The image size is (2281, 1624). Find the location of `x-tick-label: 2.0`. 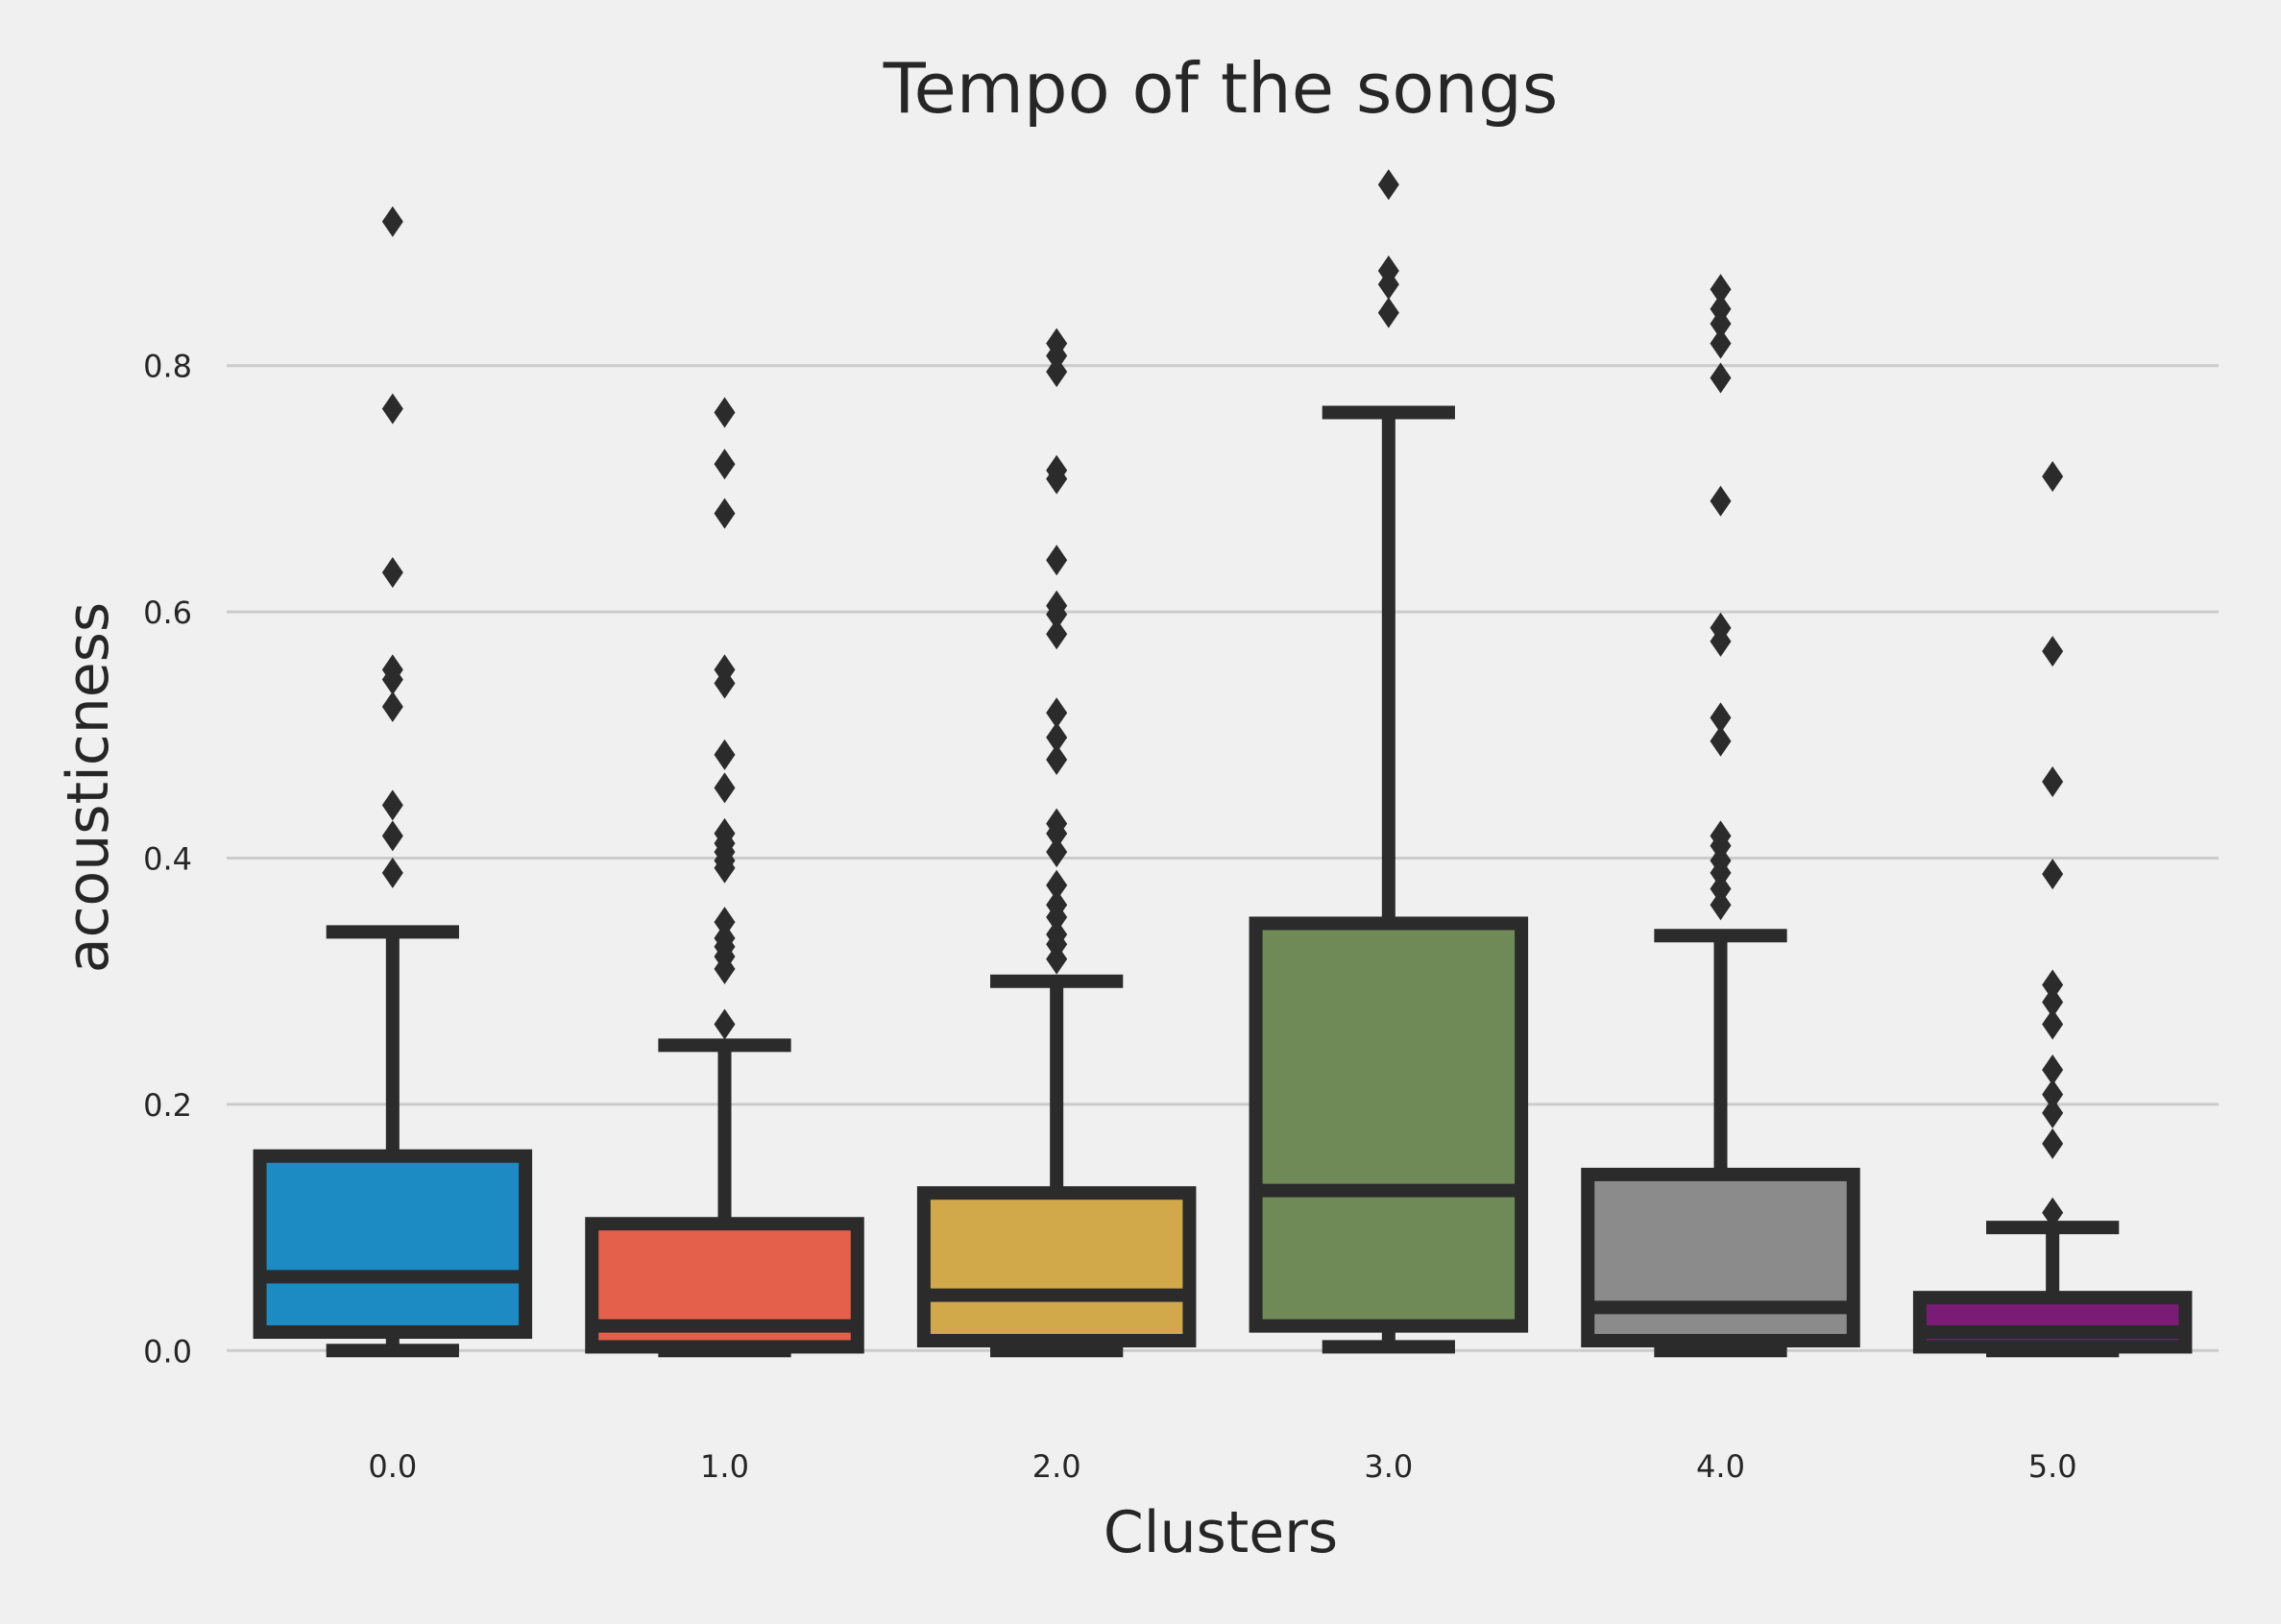

x-tick-label: 2.0 is located at coordinates (1056, 1466).